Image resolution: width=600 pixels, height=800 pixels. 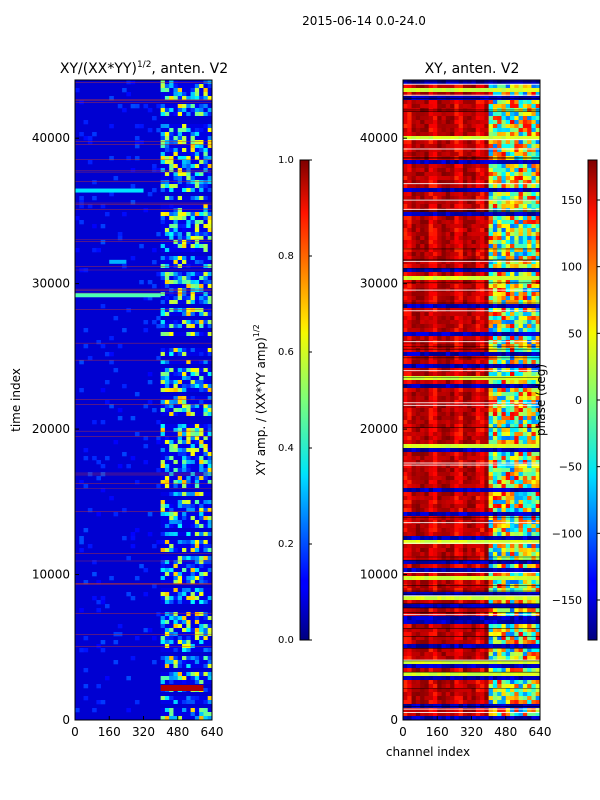 What do you see at coordinates (364, 21) in the screenshot?
I see `figure-suptitle: 2015-06-14 0.0-24.0` at bounding box center [364, 21].